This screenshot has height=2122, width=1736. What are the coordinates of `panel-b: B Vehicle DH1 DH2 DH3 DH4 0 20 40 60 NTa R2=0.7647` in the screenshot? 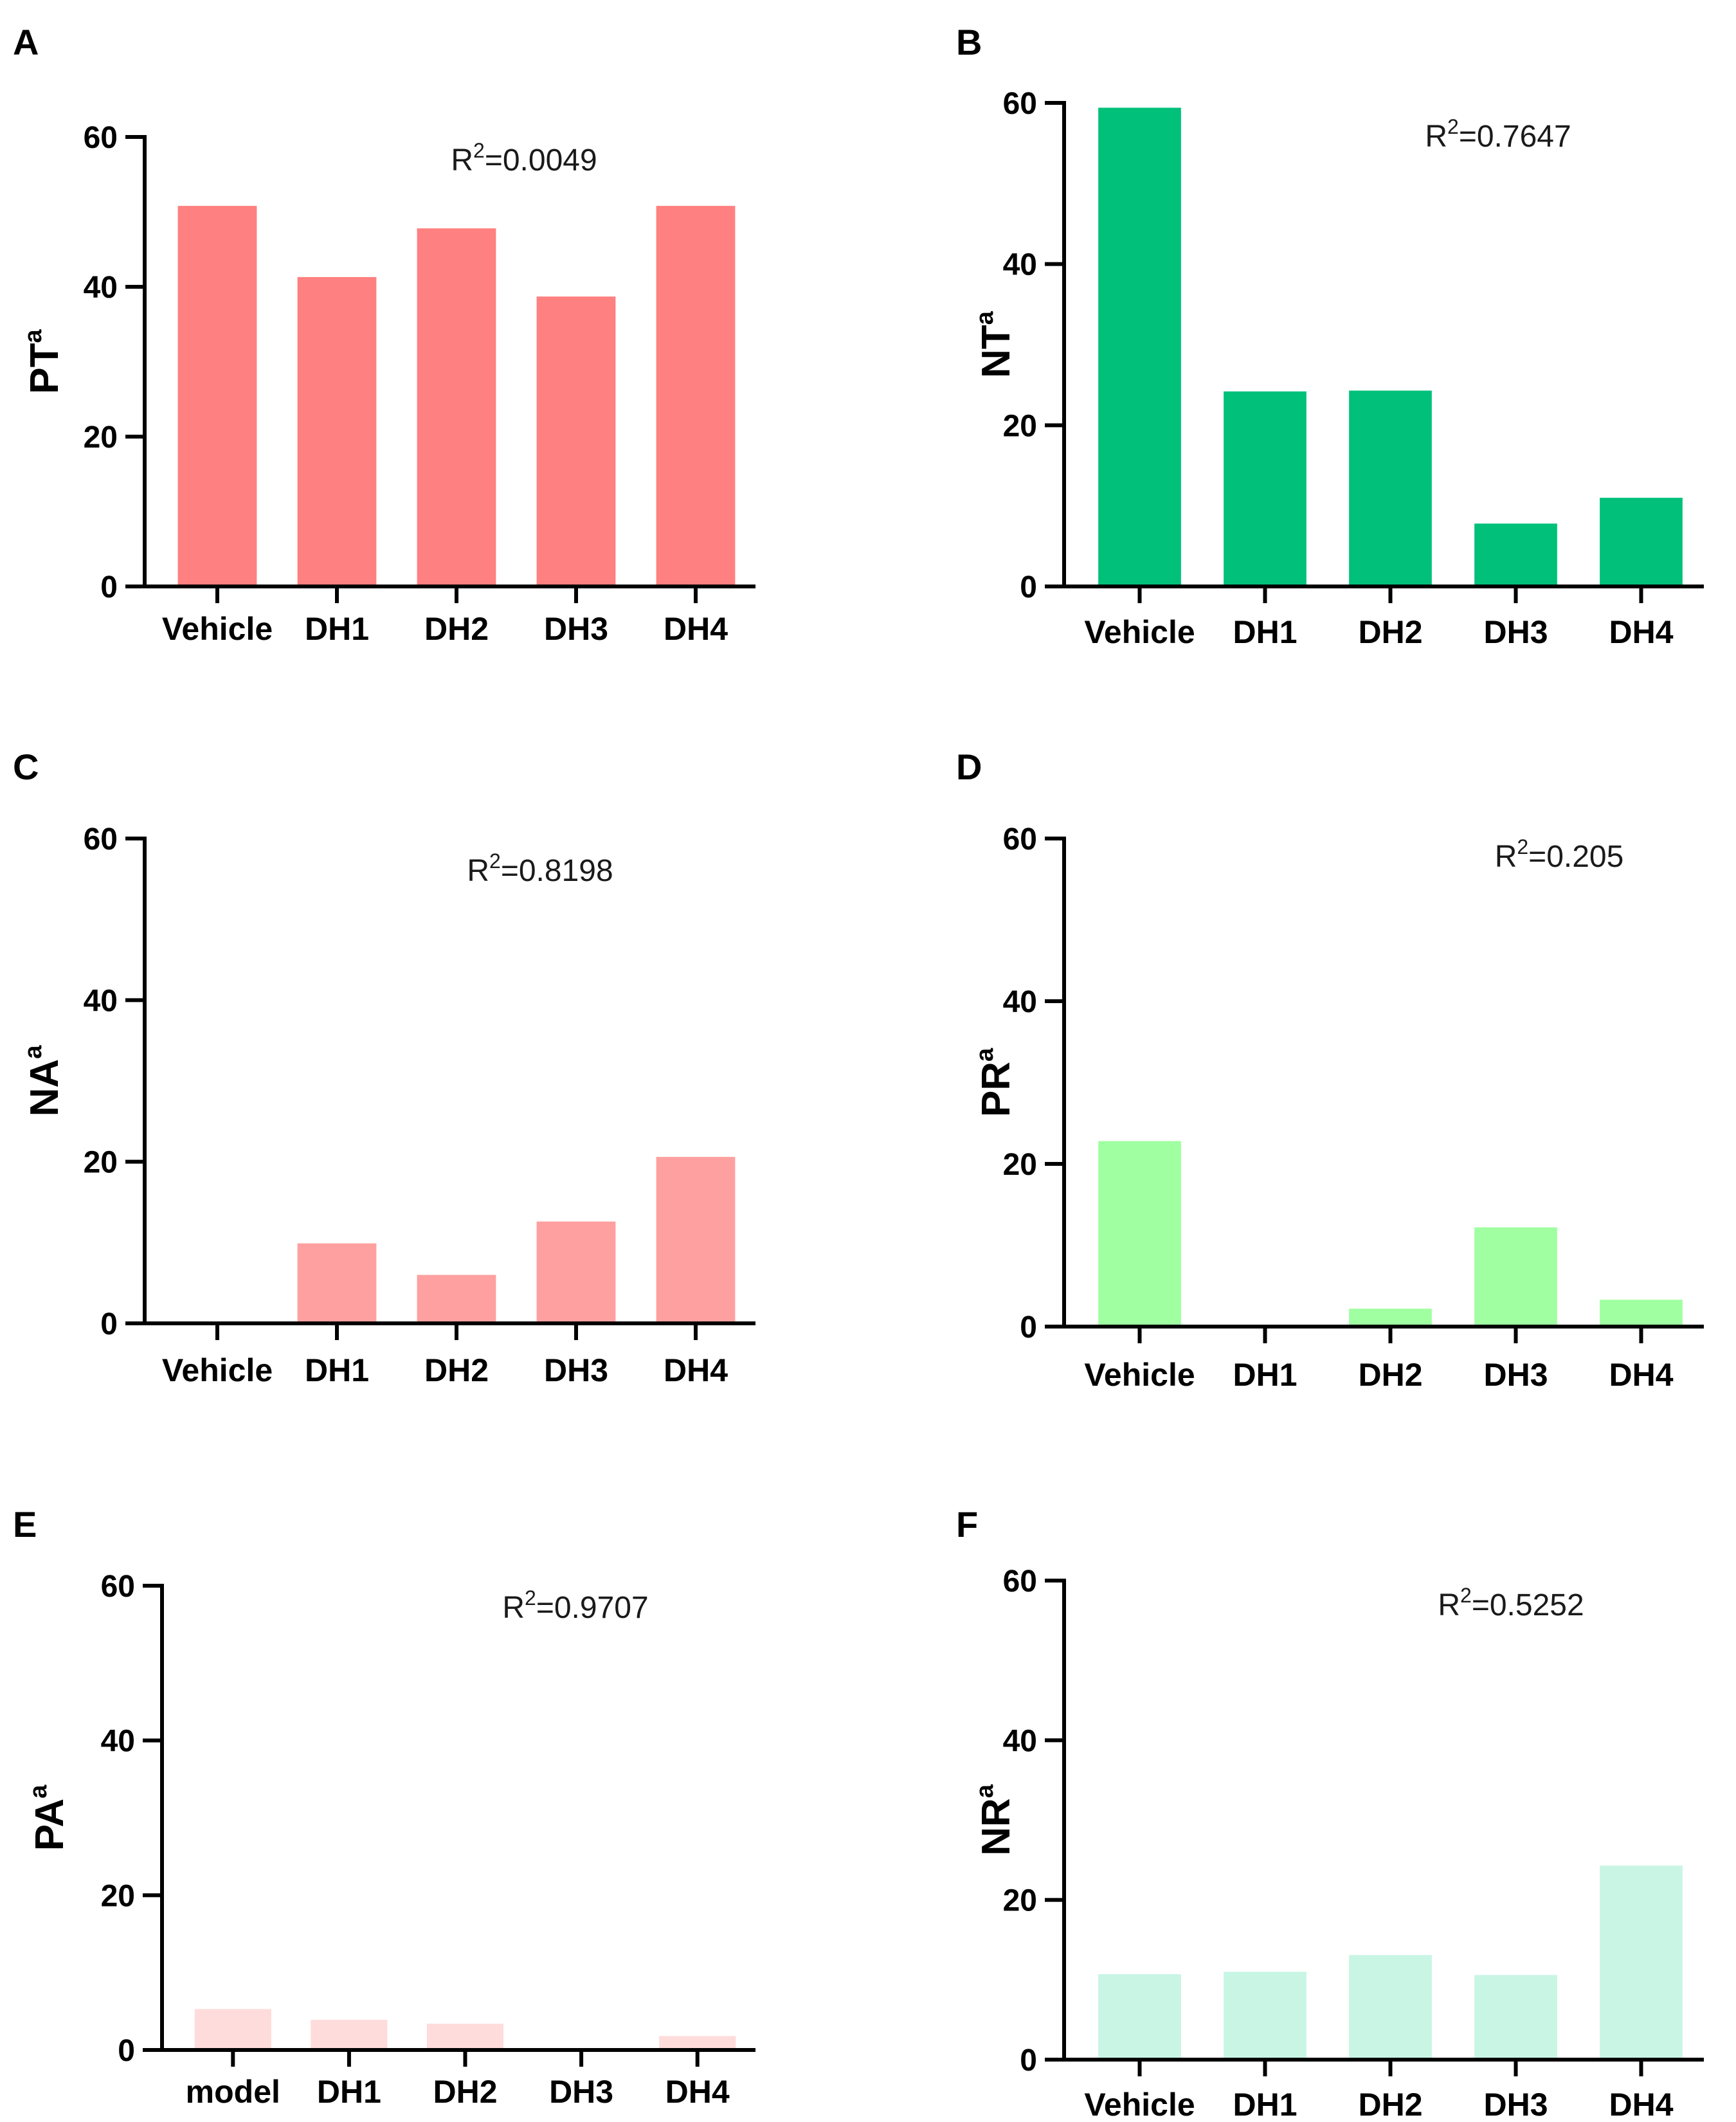 It's located at (1330, 336).